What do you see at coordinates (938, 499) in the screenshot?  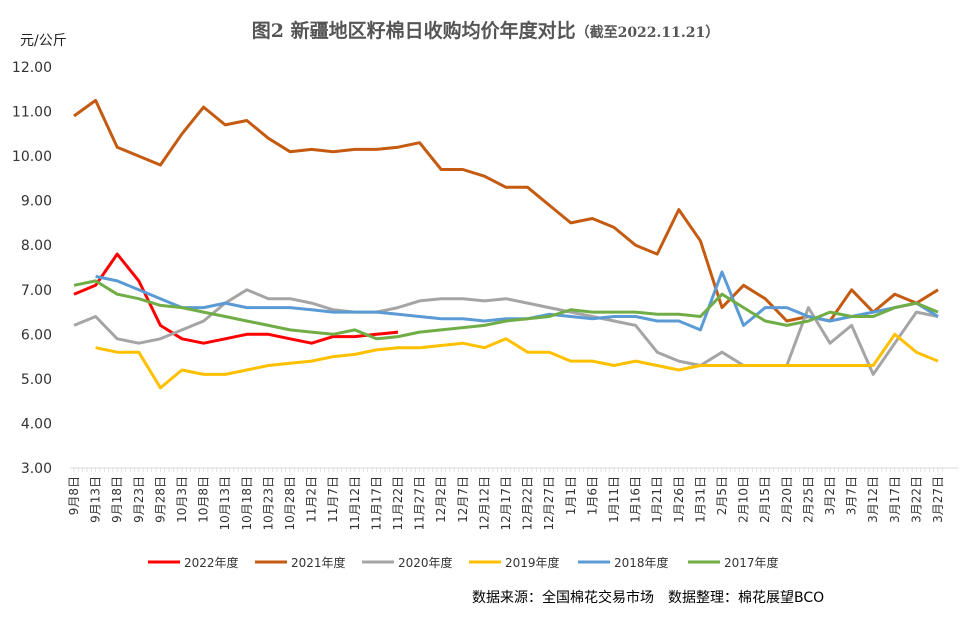 I see `x-tick-label: 3月27日` at bounding box center [938, 499].